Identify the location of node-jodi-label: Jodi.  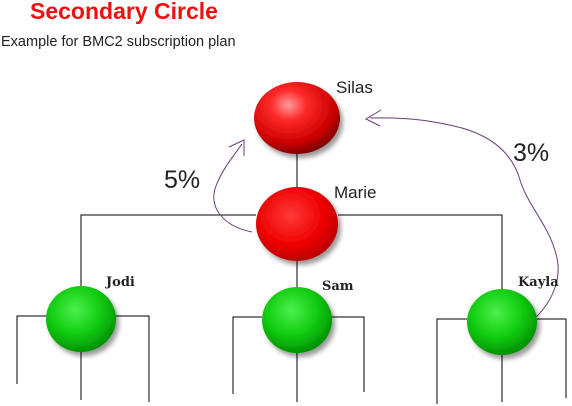
(120, 282).